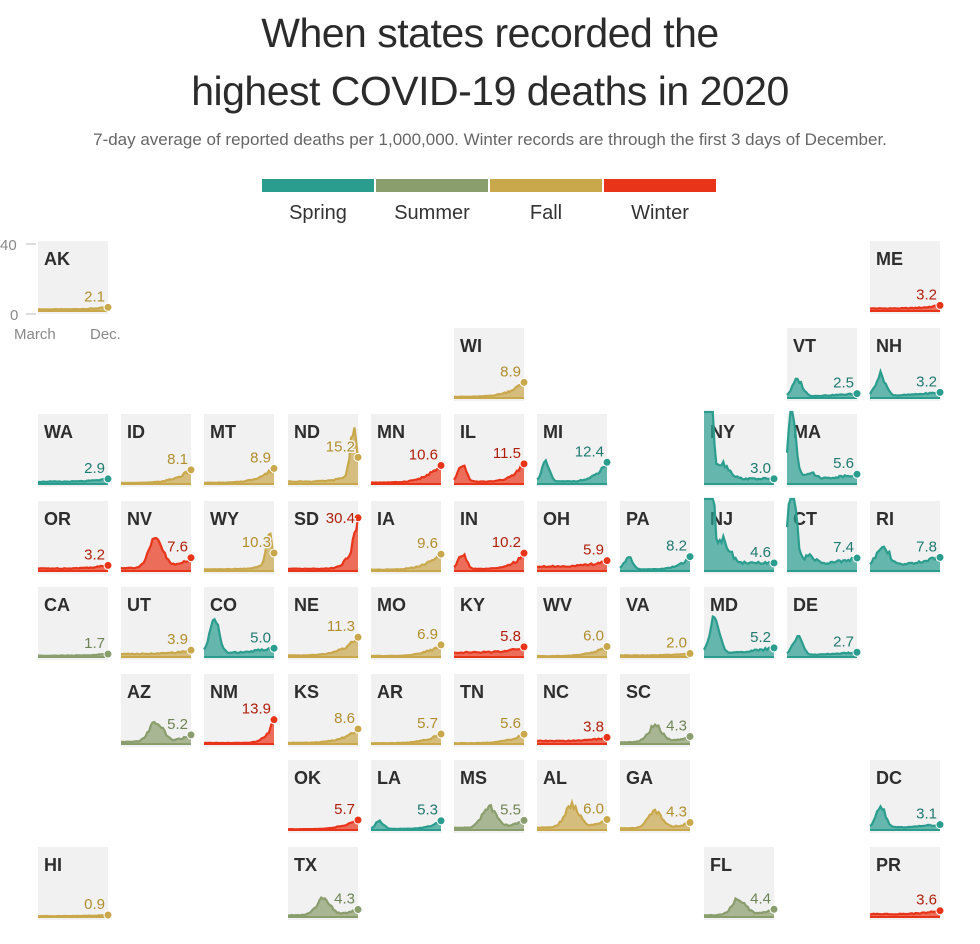 The image size is (980, 944). I want to click on state-tile-nv: NV 7.6, so click(158, 537).